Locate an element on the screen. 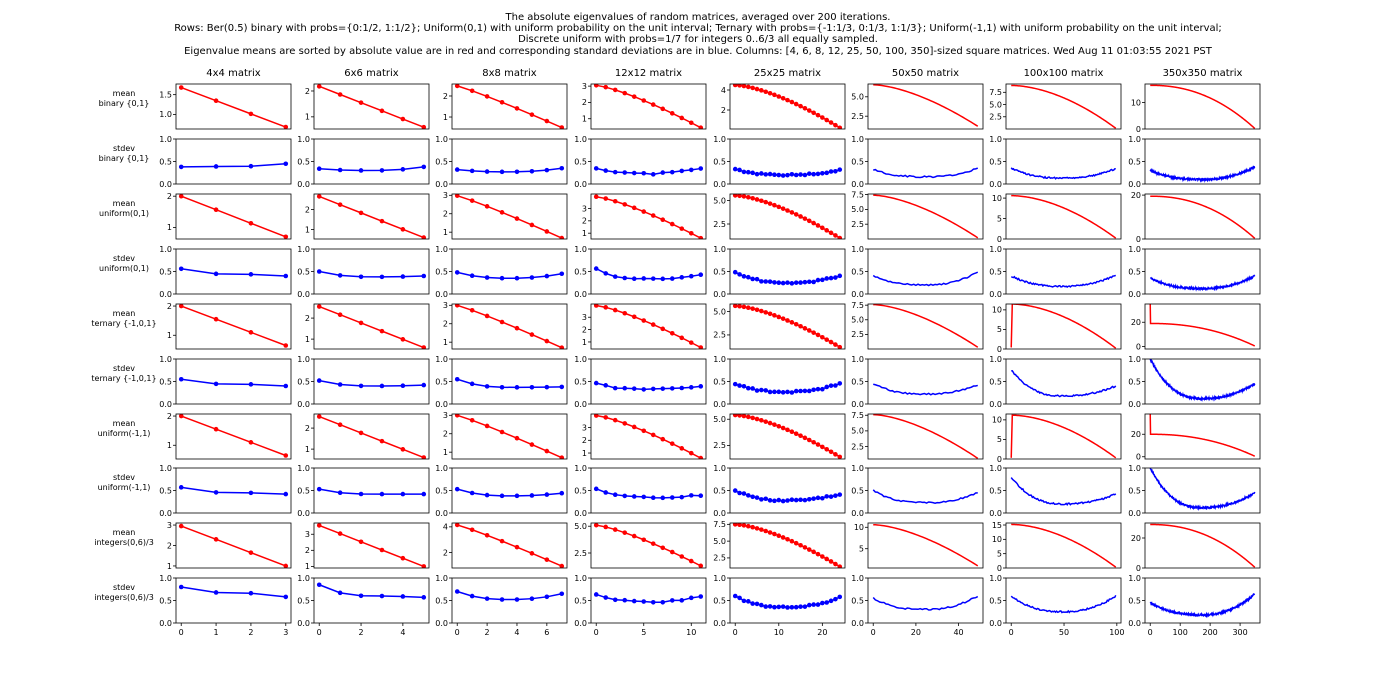 This screenshot has width=1400, height=700. subplot: 12 is located at coordinates (505, 106).